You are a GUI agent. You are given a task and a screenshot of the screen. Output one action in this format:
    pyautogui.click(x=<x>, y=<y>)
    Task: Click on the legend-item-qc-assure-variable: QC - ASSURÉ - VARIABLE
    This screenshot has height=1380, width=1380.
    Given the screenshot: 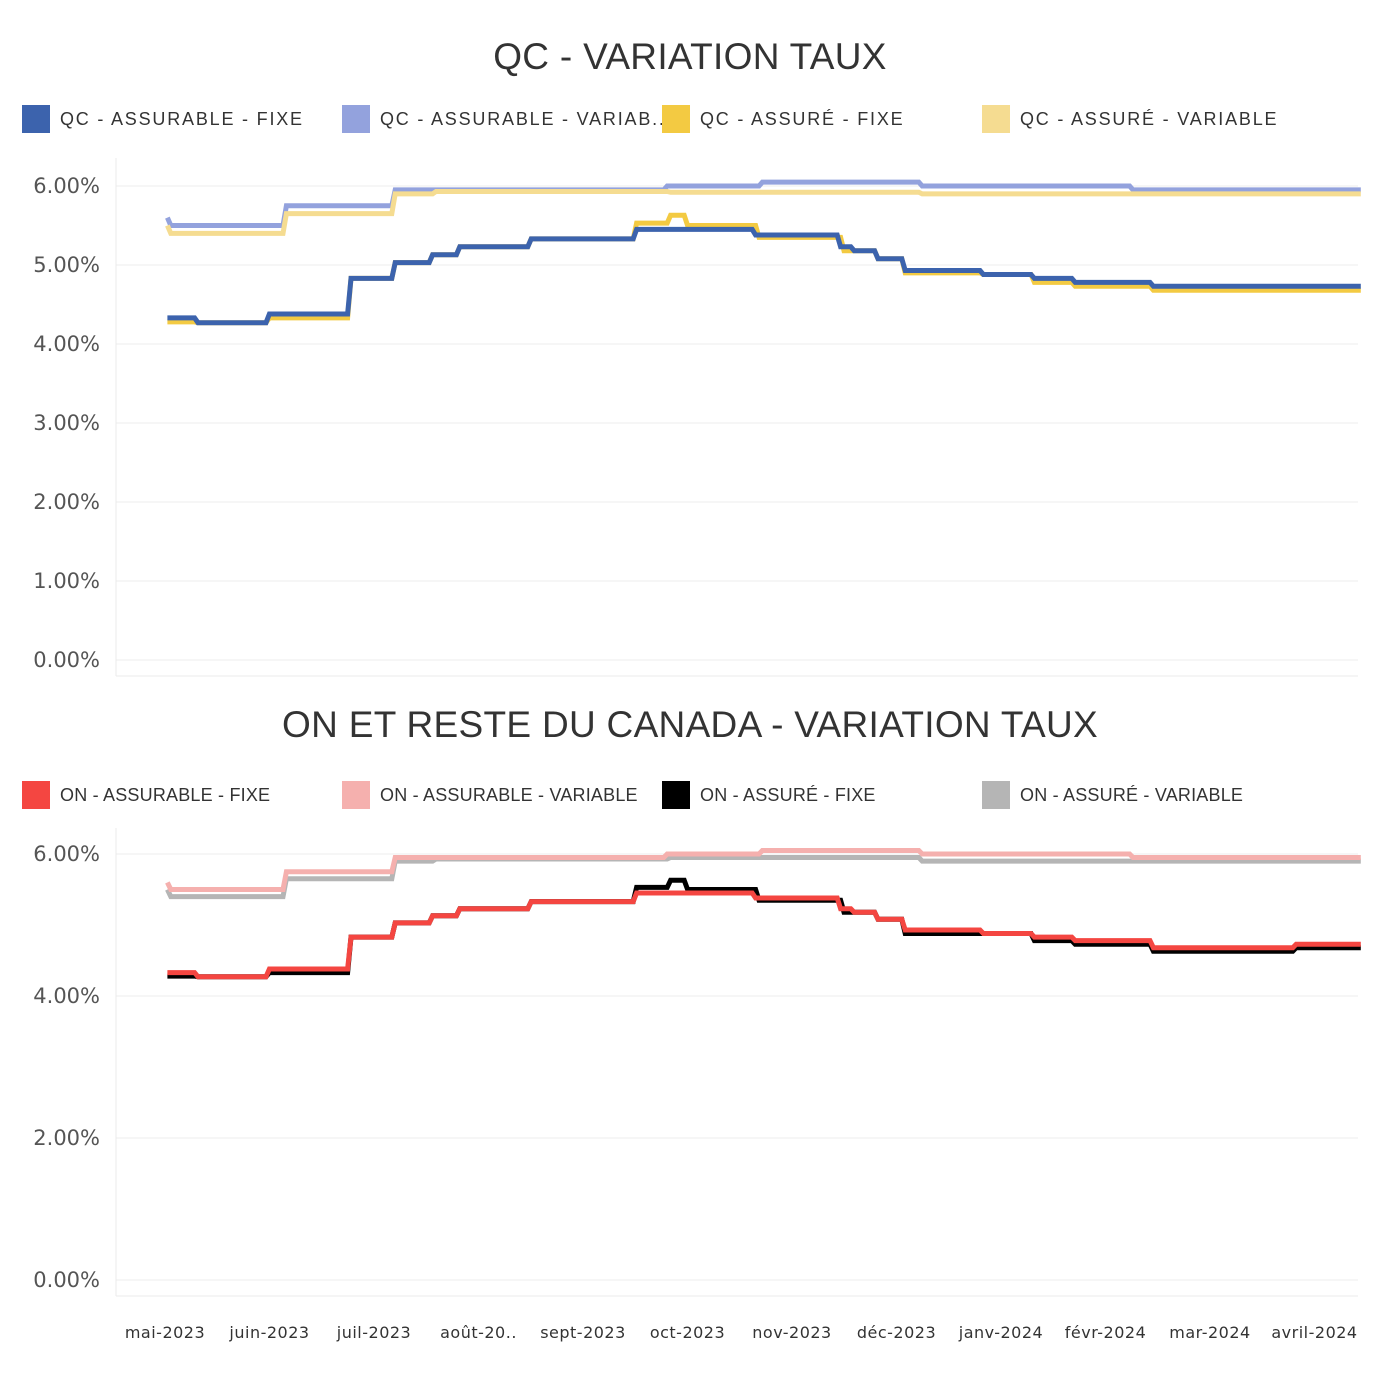 What is the action you would take?
    pyautogui.click(x=1130, y=119)
    